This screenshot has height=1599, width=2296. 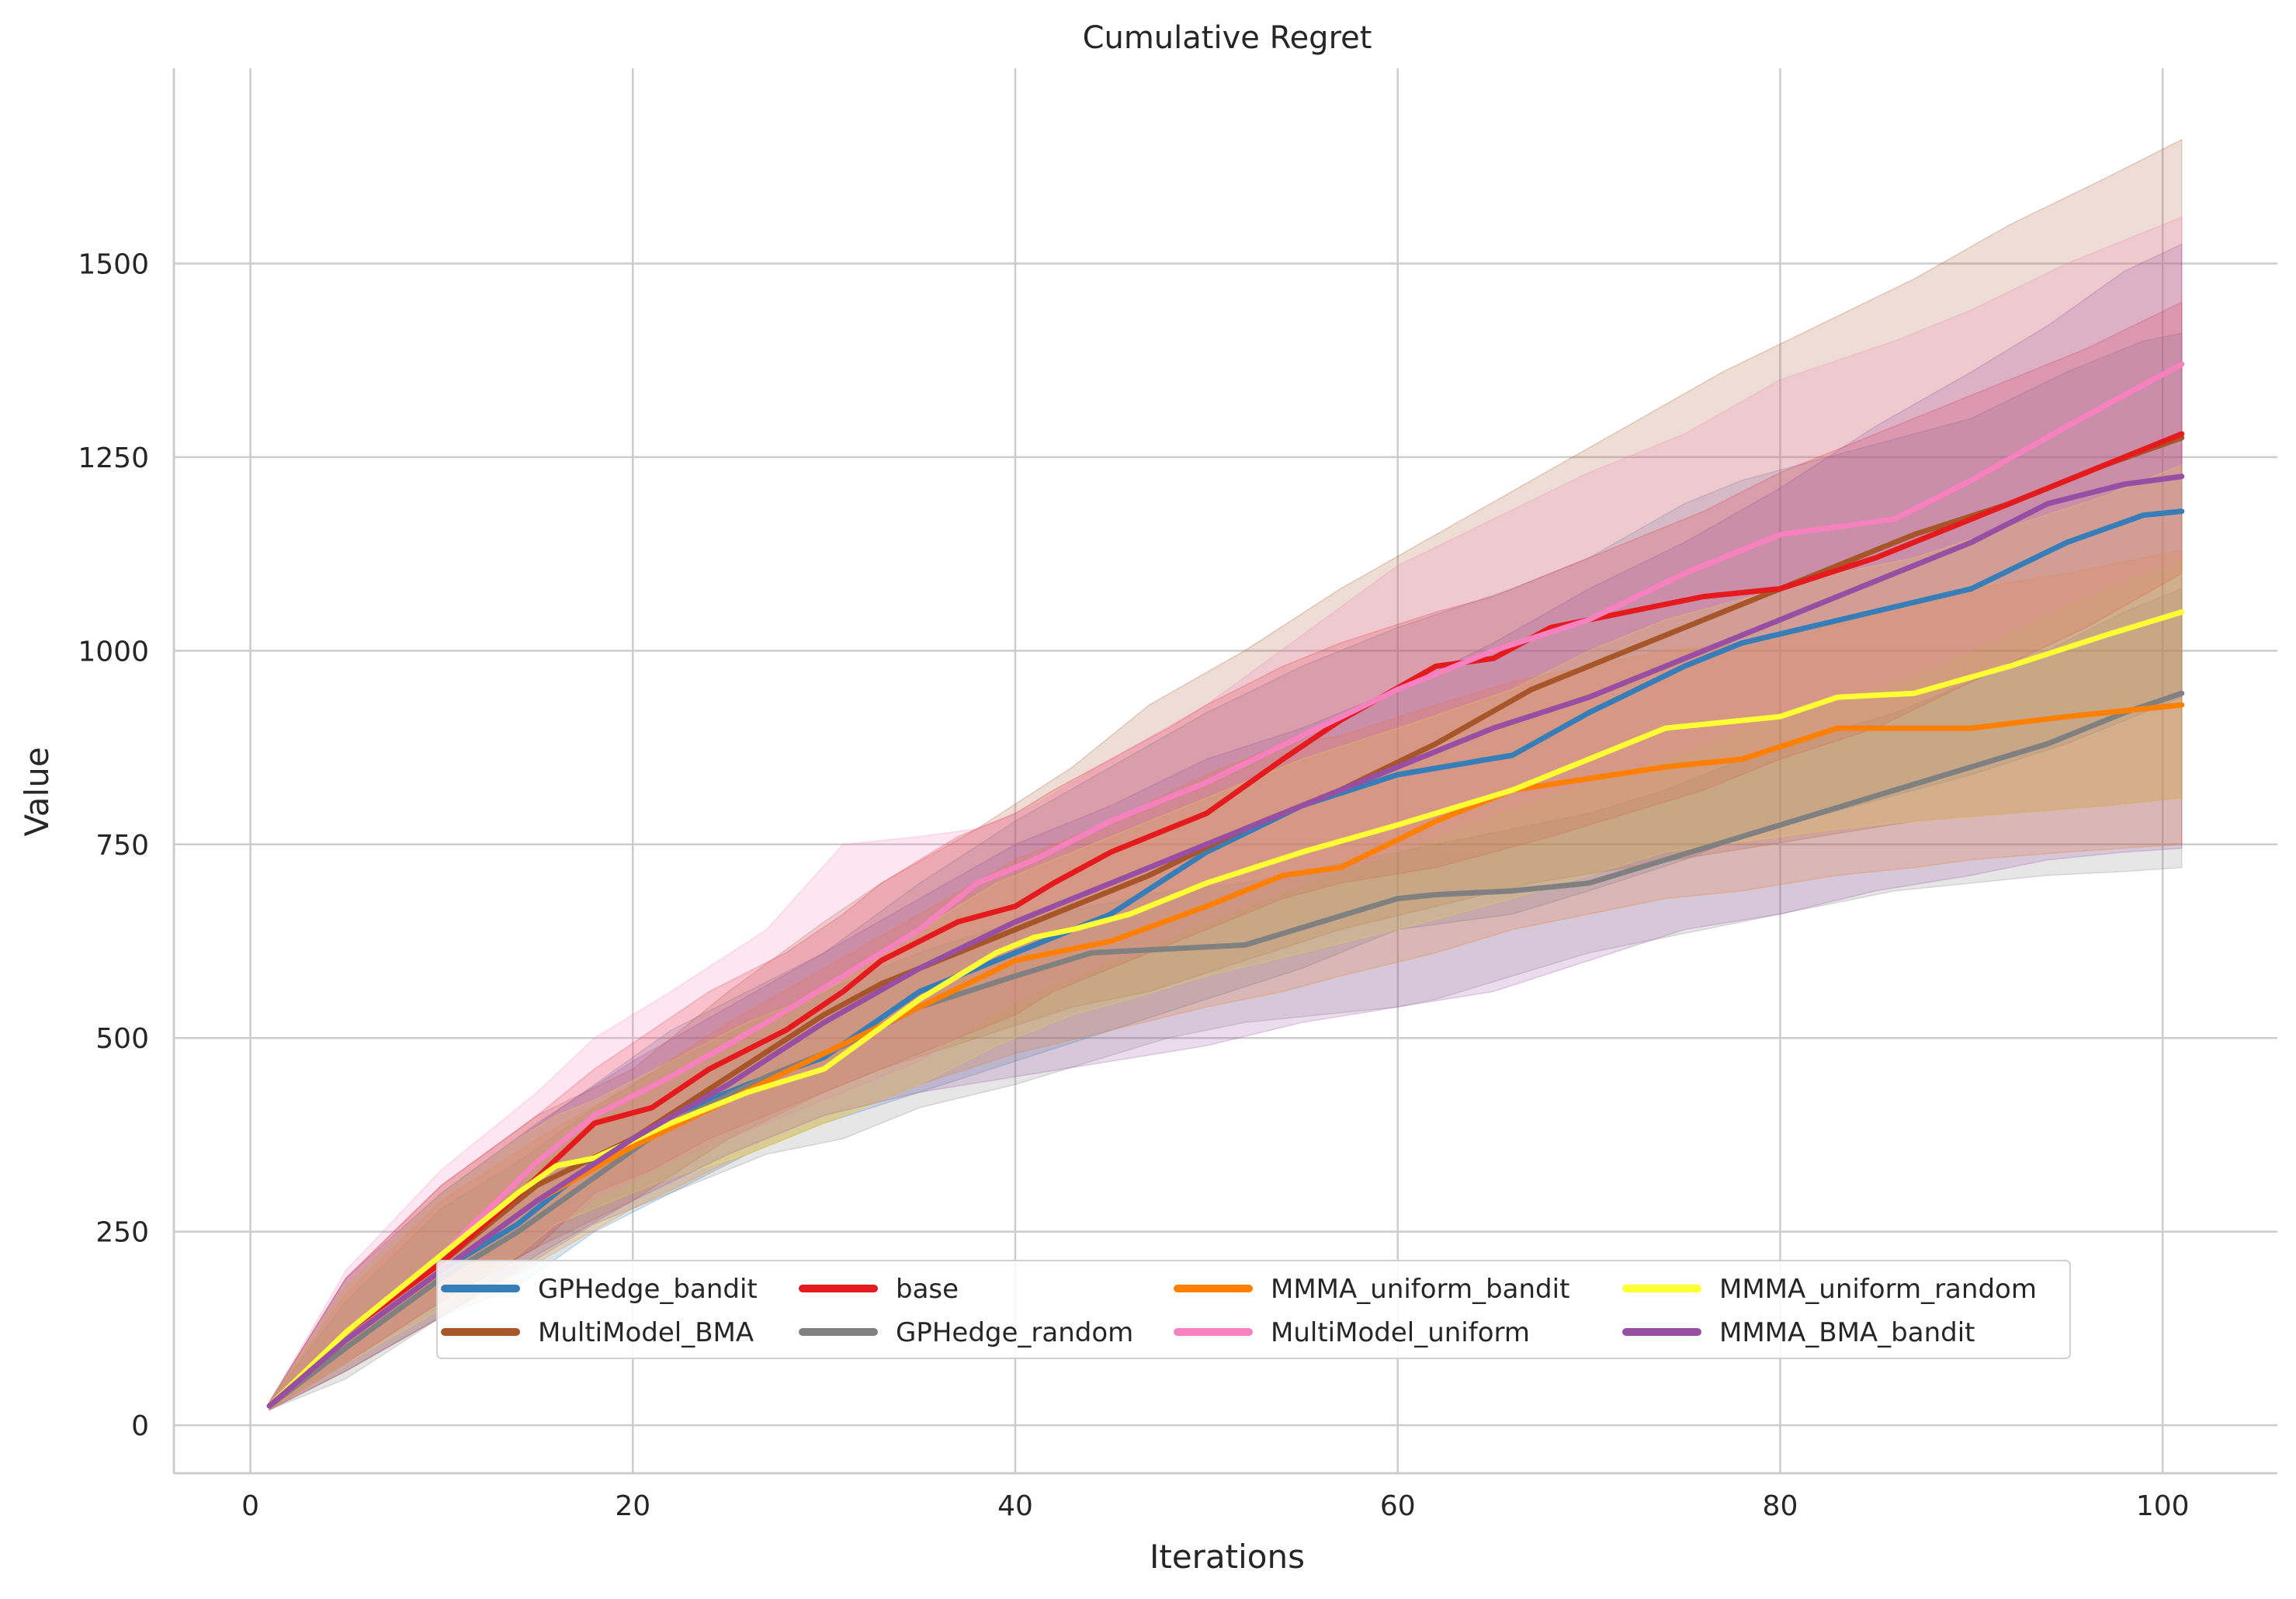 I want to click on x-tick-label: 20, so click(x=632, y=1506).